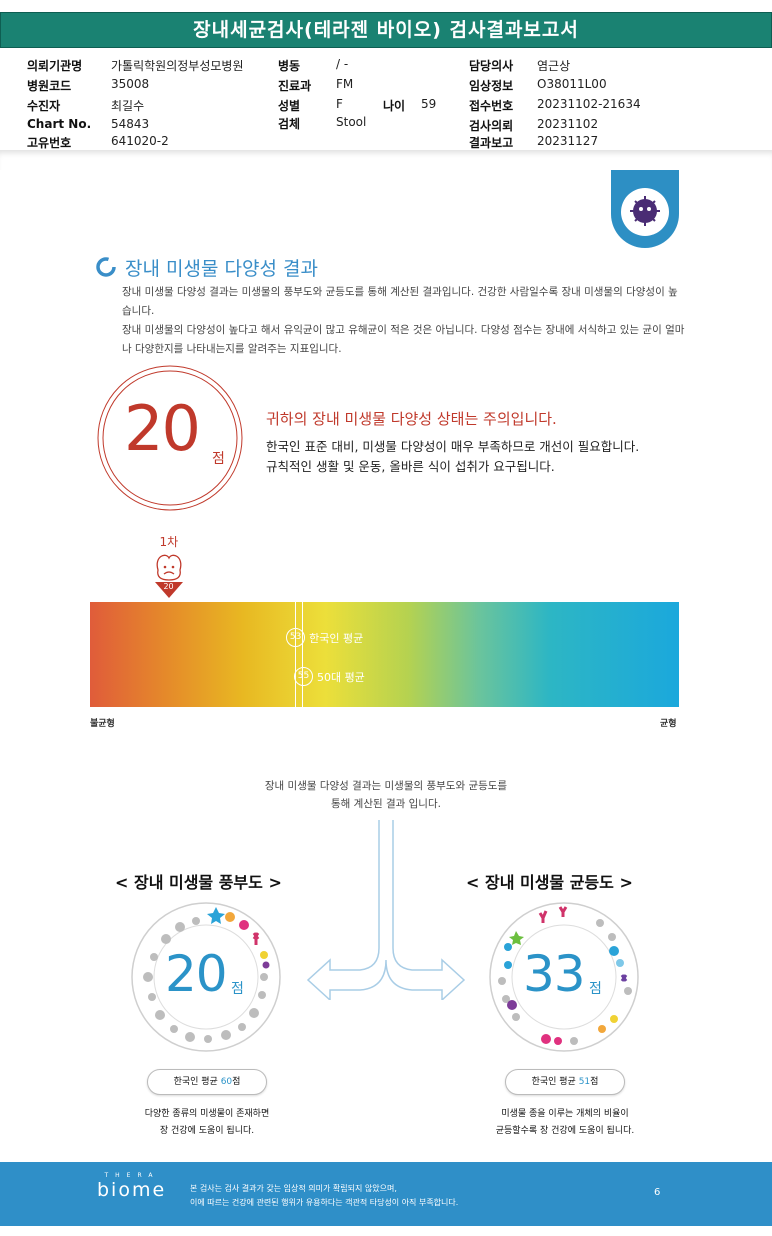 The height and width of the screenshot is (1236, 772). What do you see at coordinates (198, 882) in the screenshot?
I see `richness-title: < 장내 미생물 풍부도 >` at bounding box center [198, 882].